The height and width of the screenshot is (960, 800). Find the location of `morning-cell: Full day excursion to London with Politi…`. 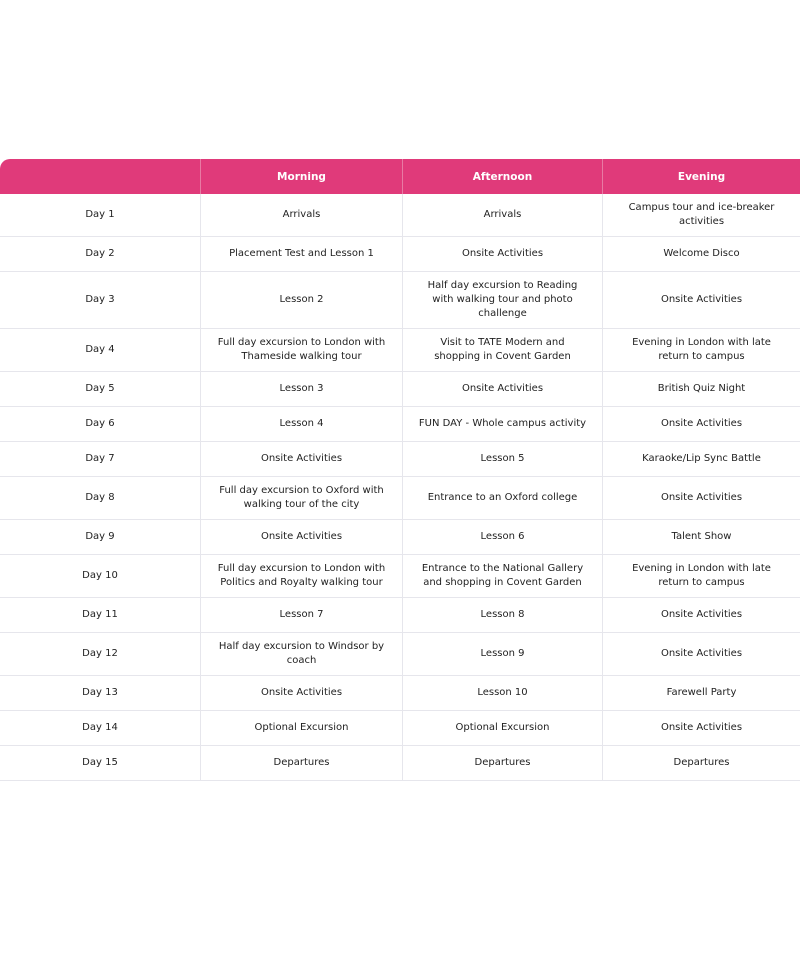

morning-cell: Full day excursion to London with Politi… is located at coordinates (301, 576).